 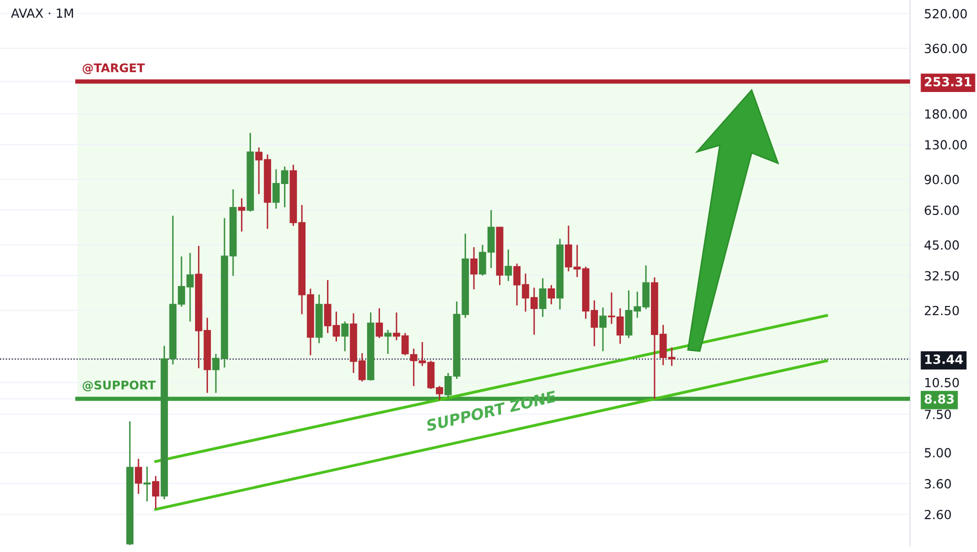 I want to click on y-tick-label: 7.50, so click(x=937, y=415).